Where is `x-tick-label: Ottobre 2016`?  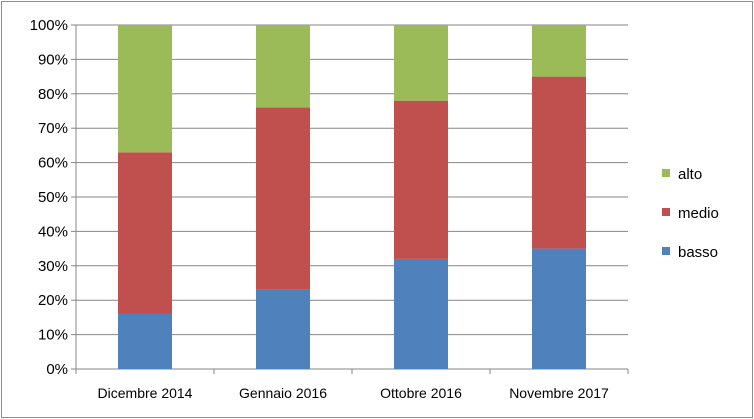 x-tick-label: Ottobre 2016 is located at coordinates (421, 393).